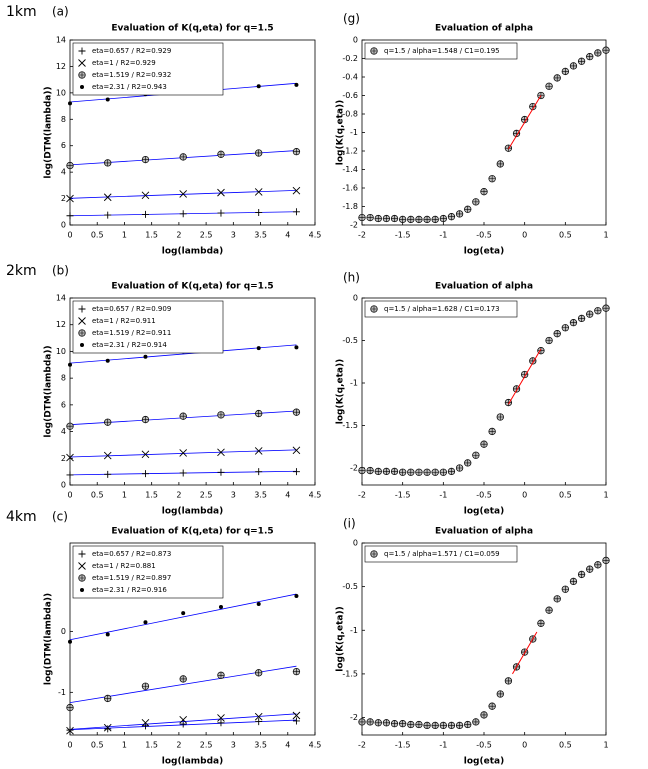 This screenshot has height=769, width=648. What do you see at coordinates (443, 495) in the screenshot?
I see `x-tick-label: -1` at bounding box center [443, 495].